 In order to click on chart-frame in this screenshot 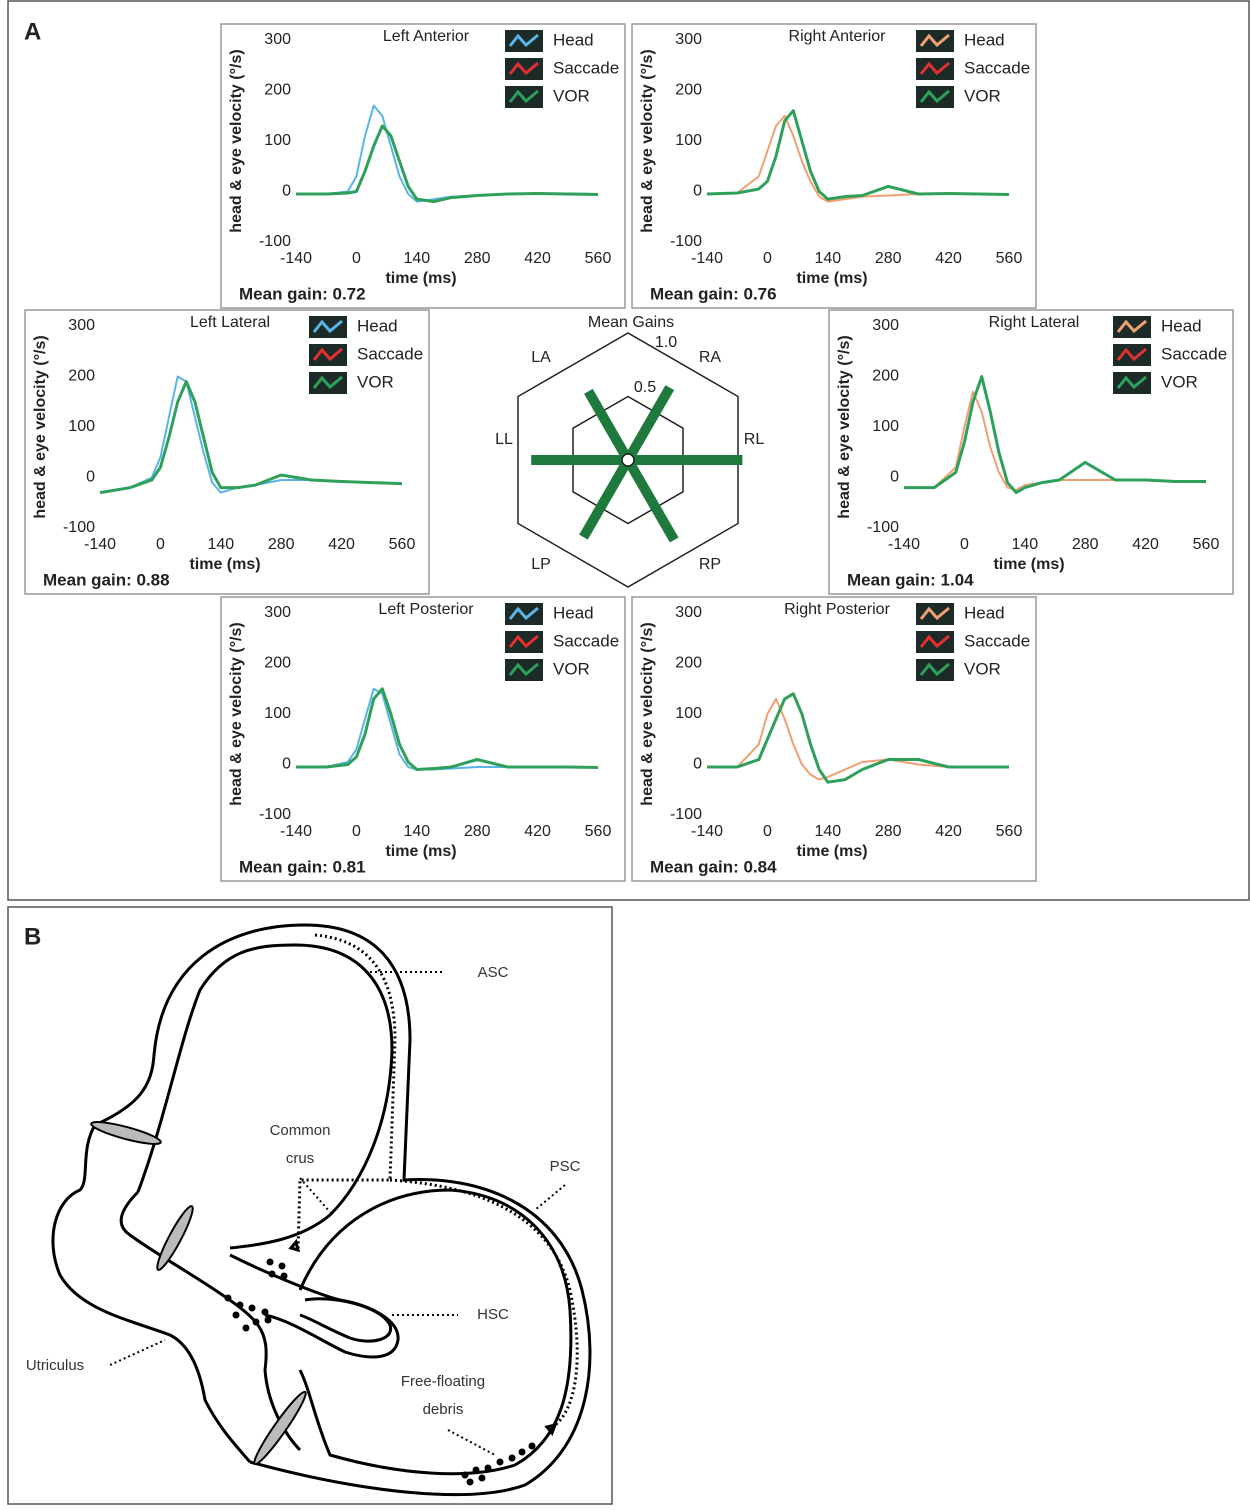, I will do `click(1031, 452)`.